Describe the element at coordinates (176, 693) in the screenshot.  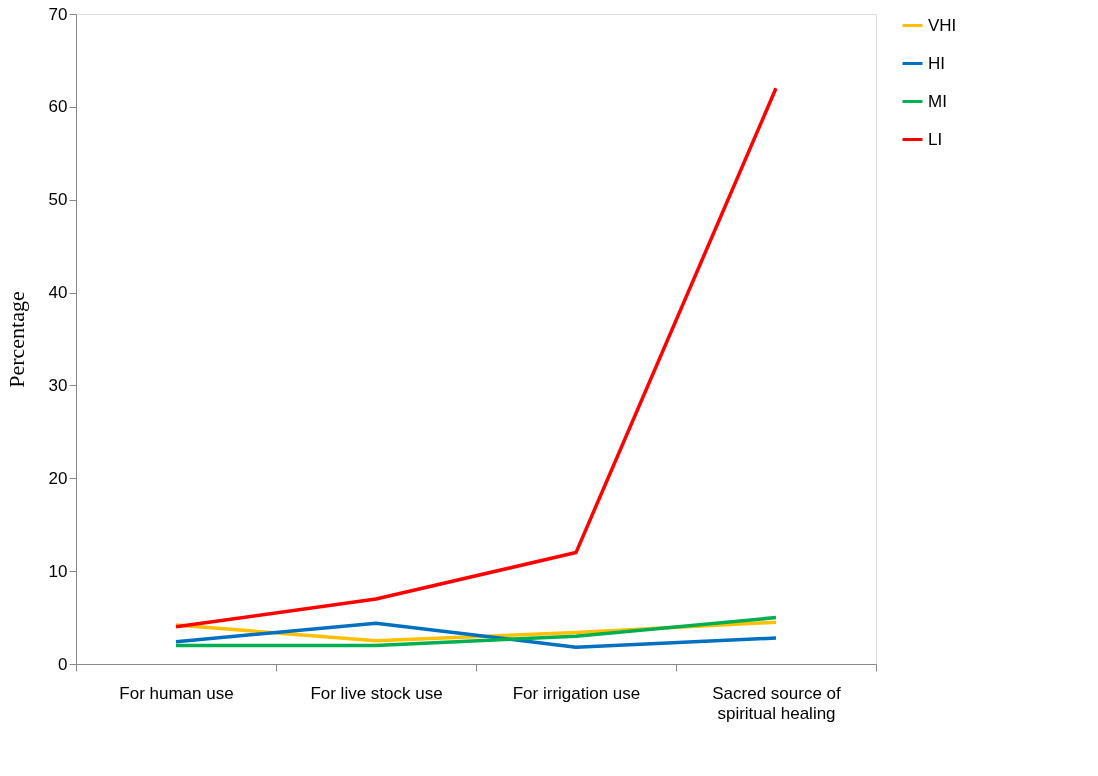
I see `x-tick-label: For human use` at that location.